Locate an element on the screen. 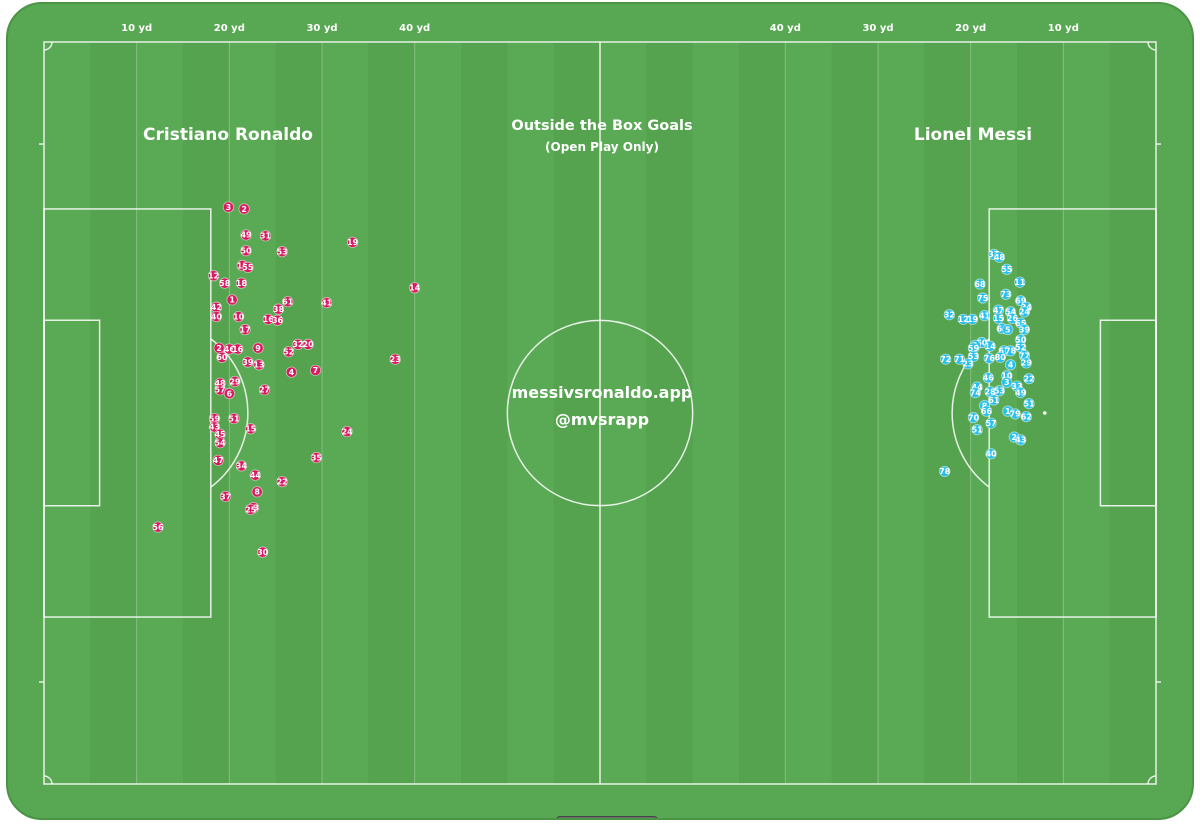  yard-tick-label: 40 yd is located at coordinates (414, 28).